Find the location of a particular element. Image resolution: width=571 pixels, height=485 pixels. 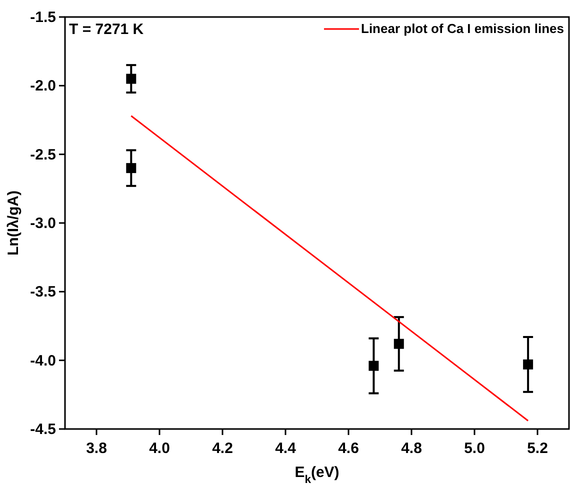

x-tick-label: 4.6 is located at coordinates (348, 448).